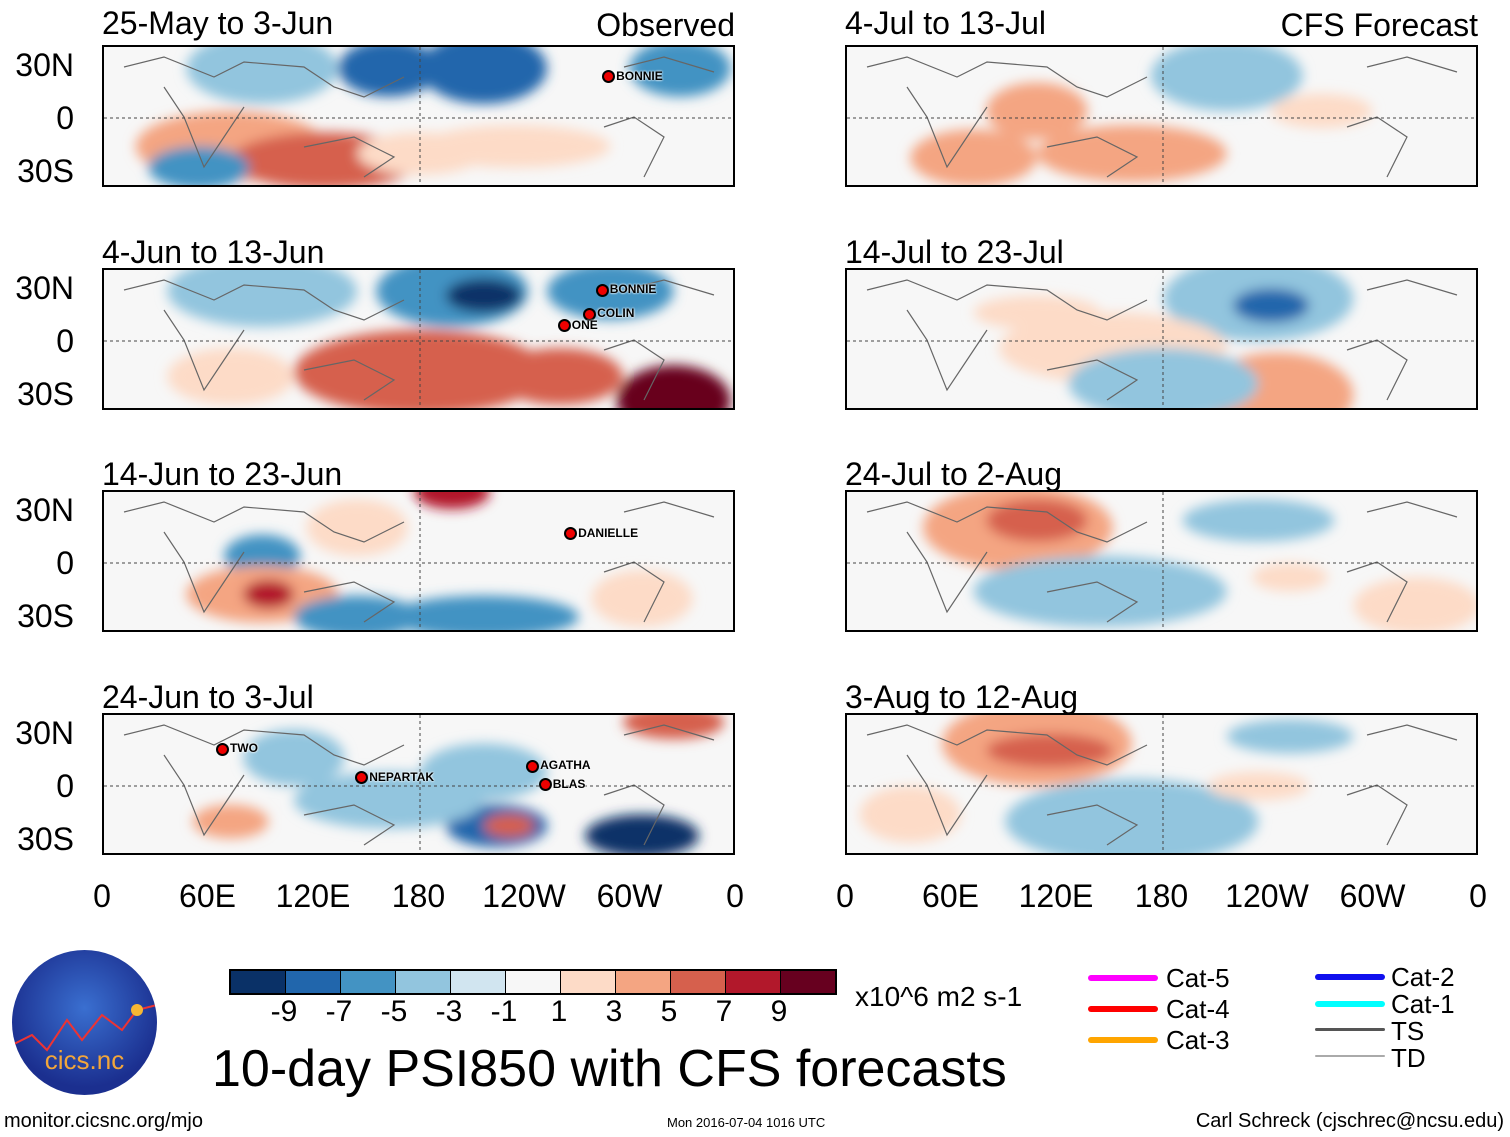  I want to click on observed-label: Observed, so click(665, 25).